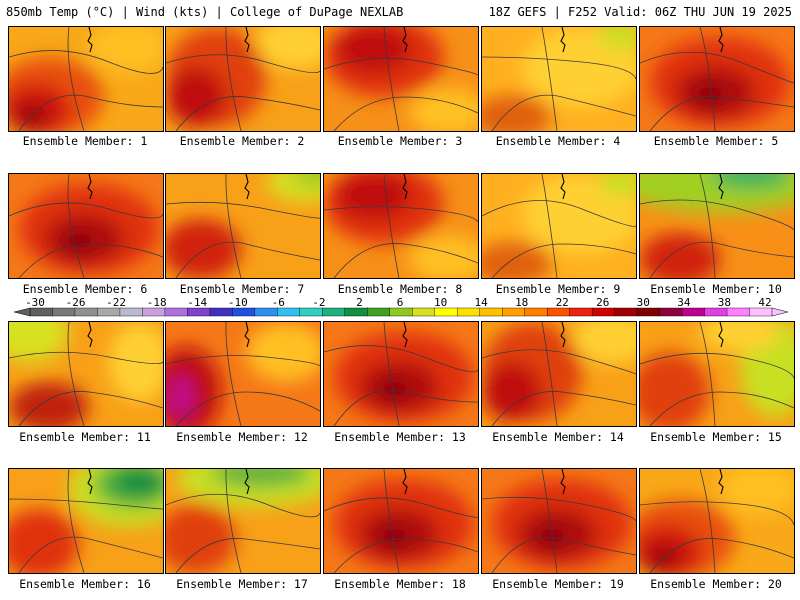 This screenshot has height=600, width=800. What do you see at coordinates (359, 303) in the screenshot?
I see `colorbar-tick-label: 2` at bounding box center [359, 303].